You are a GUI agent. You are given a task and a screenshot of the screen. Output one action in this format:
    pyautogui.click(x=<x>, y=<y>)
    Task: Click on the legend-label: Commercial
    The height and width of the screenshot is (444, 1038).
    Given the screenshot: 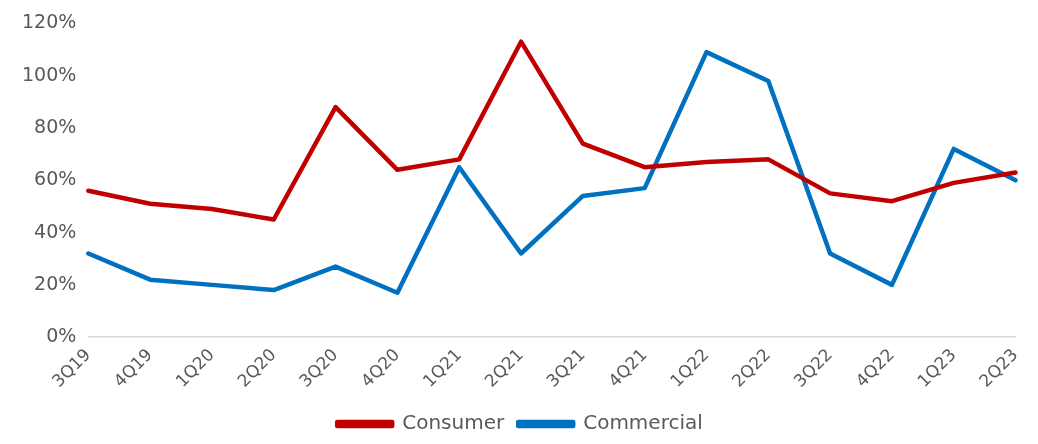 What is the action you would take?
    pyautogui.click(x=643, y=422)
    